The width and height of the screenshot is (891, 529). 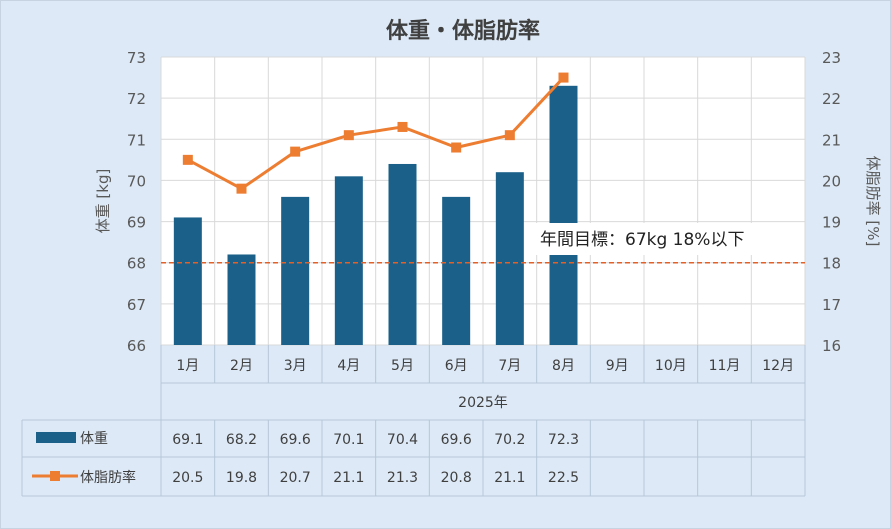 I want to click on table-value-weight: 68.2, so click(x=241, y=440).